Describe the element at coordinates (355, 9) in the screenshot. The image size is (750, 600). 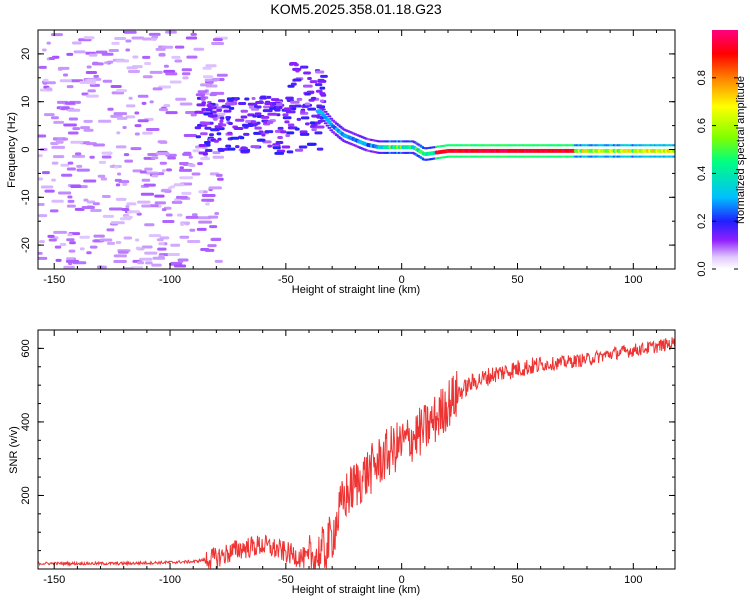
I see `figure-title: KOM5.2025.358.01.18.G23` at that location.